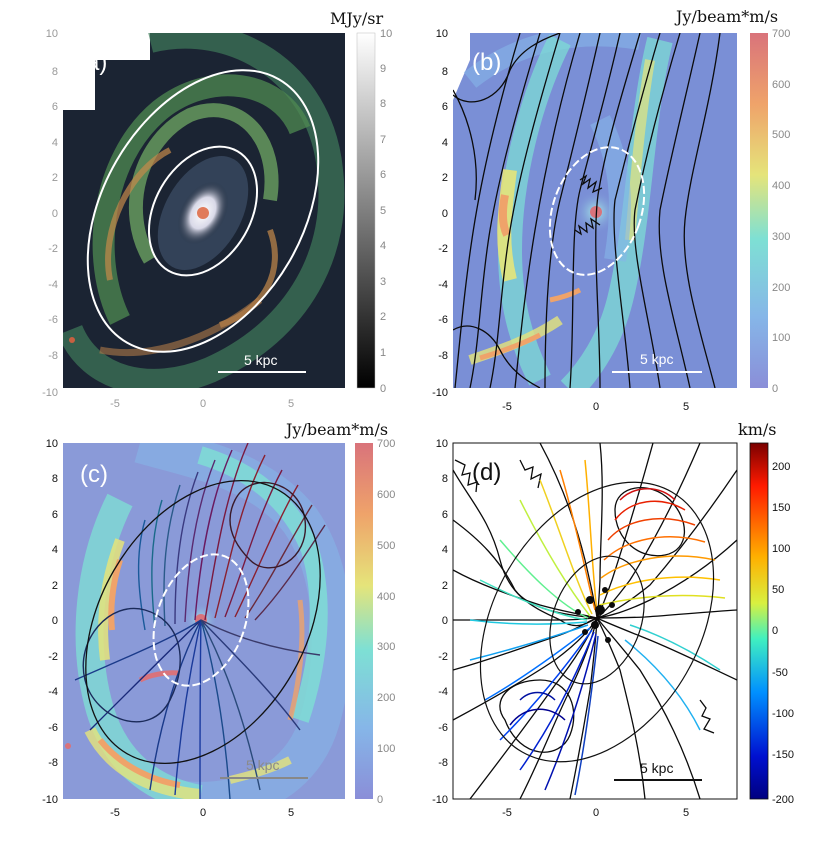 The height and width of the screenshot is (849, 830). What do you see at coordinates (757, 429) in the screenshot?
I see `colorbar-unit-d: km/s` at bounding box center [757, 429].